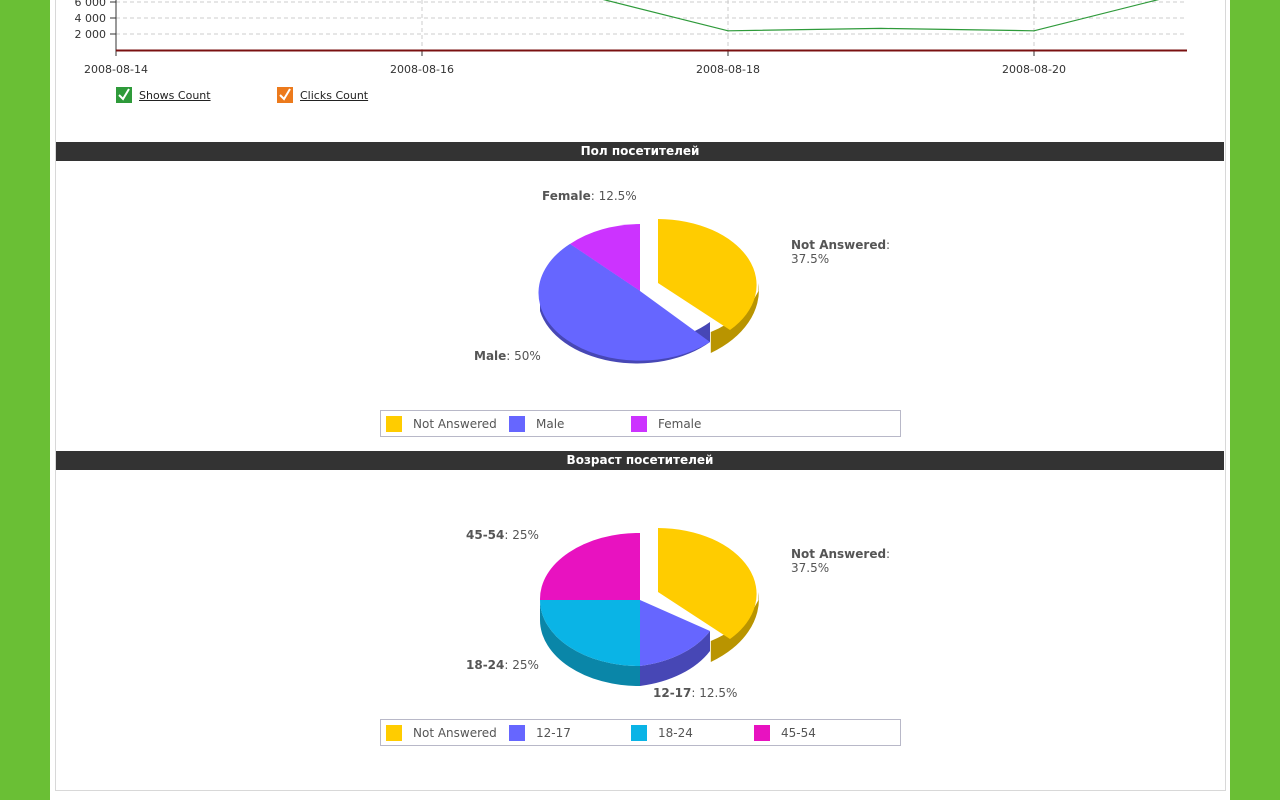 This screenshot has height=800, width=1280. I want to click on legend-text: Male, so click(550, 424).